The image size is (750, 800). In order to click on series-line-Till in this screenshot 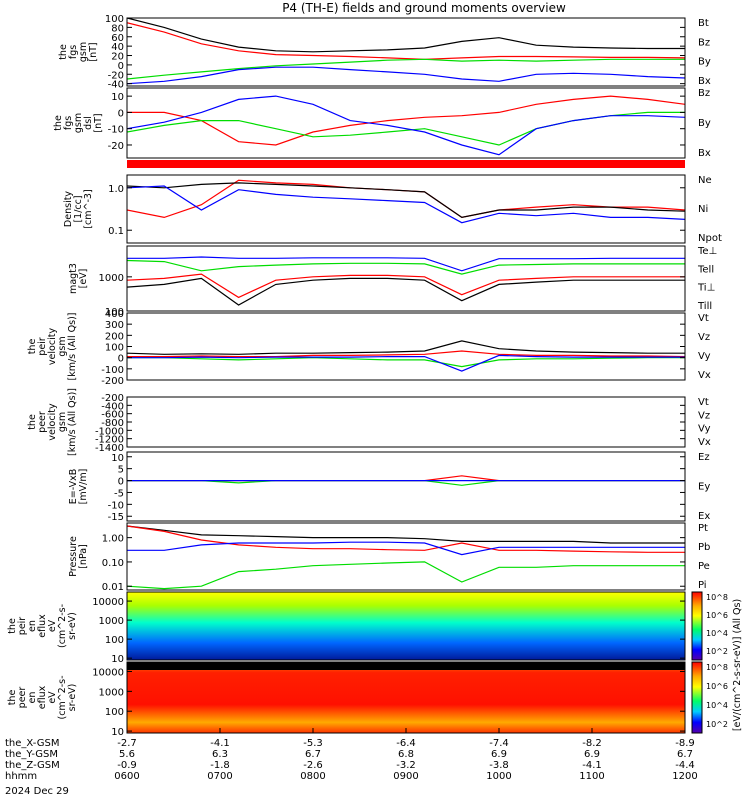, I will do `click(405, 267)`.